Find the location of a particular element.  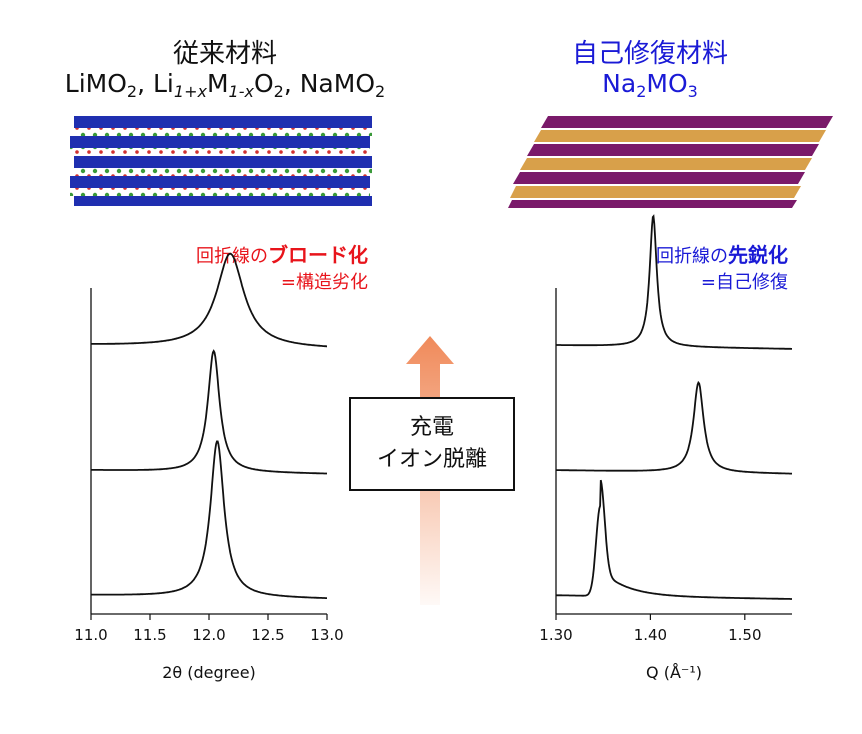

formula-subscript: 3 is located at coordinates (692, 91).